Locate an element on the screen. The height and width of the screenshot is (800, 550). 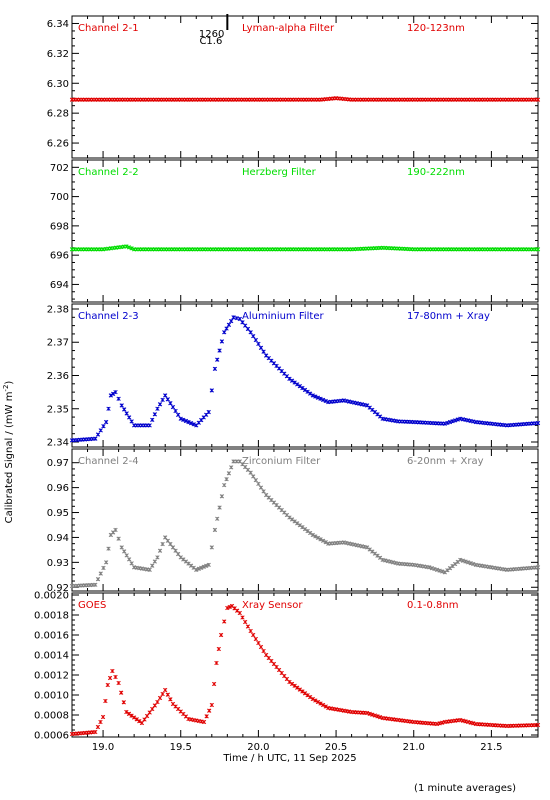
y-tick-label: 0.0008 is located at coordinates (51, 716).